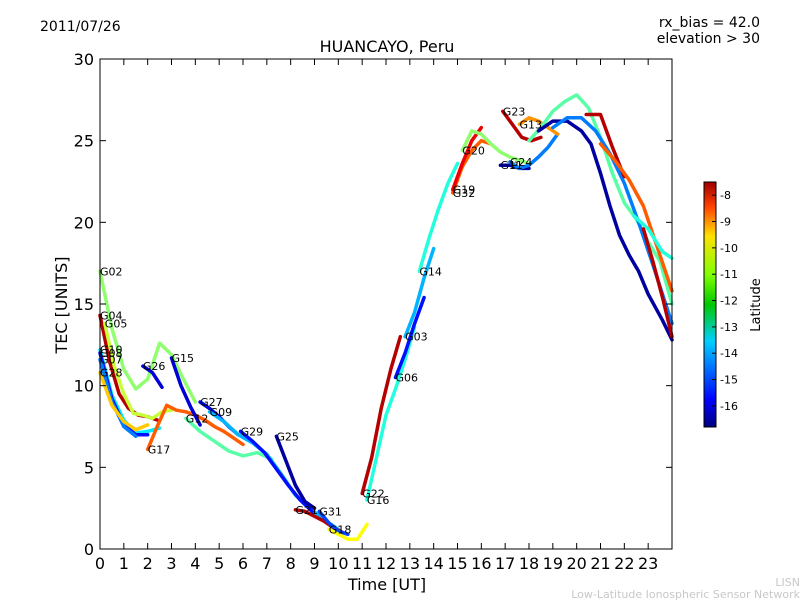 This screenshot has width=800, height=600. What do you see at coordinates (373, 494) in the screenshot?
I see `series-label-g22: G22` at bounding box center [373, 494].